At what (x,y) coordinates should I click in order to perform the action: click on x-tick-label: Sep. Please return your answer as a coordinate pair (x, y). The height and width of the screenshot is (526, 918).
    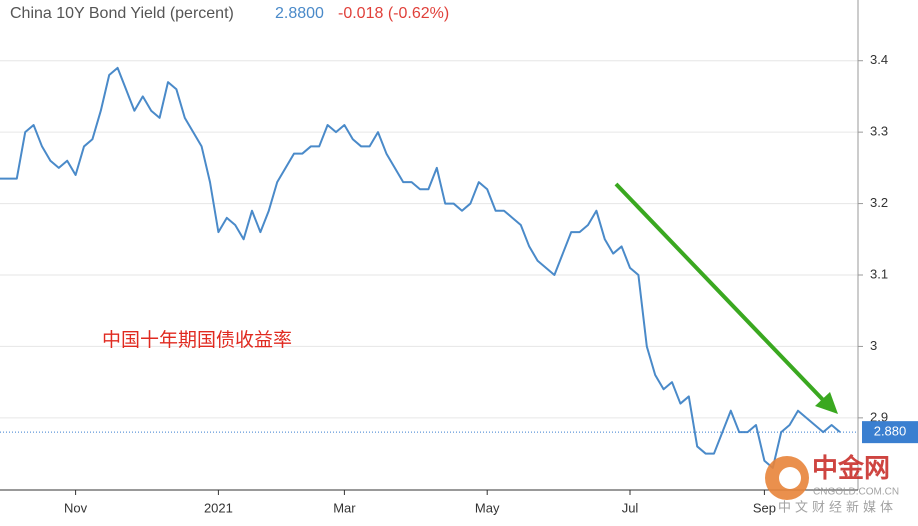
    Looking at the image, I should click on (764, 507).